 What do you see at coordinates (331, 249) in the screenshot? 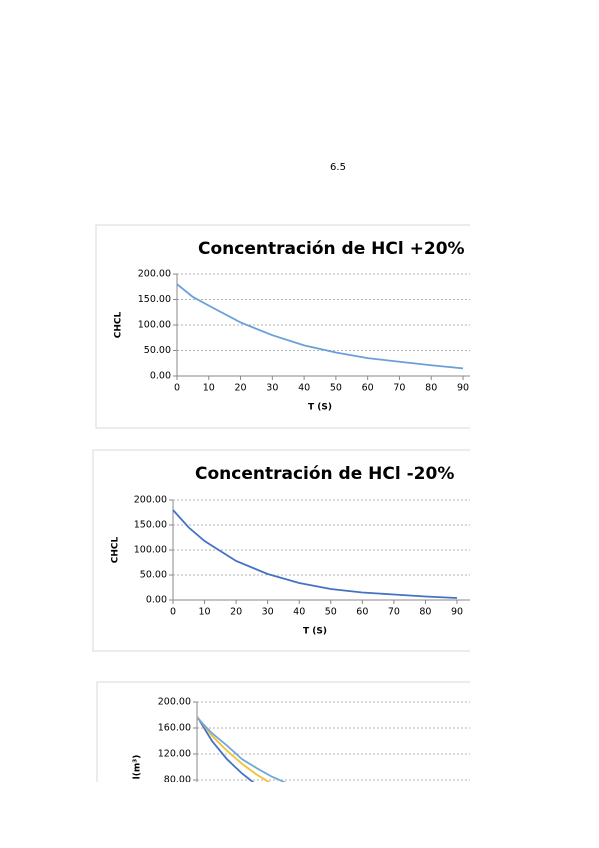
I see `chart-title: Concentración de HCl +20%` at bounding box center [331, 249].